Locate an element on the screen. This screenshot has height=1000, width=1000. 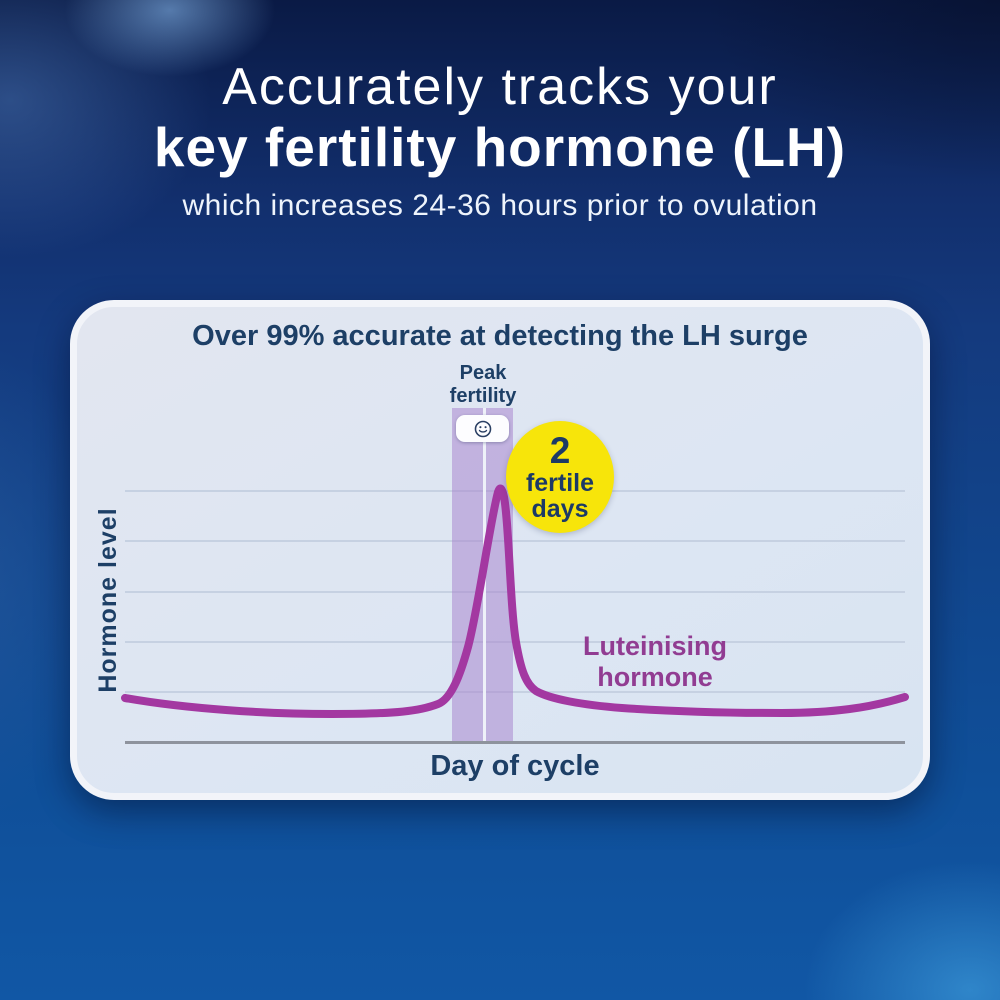
fertile-days-badge: 2 fertile days is located at coordinates (560, 477).